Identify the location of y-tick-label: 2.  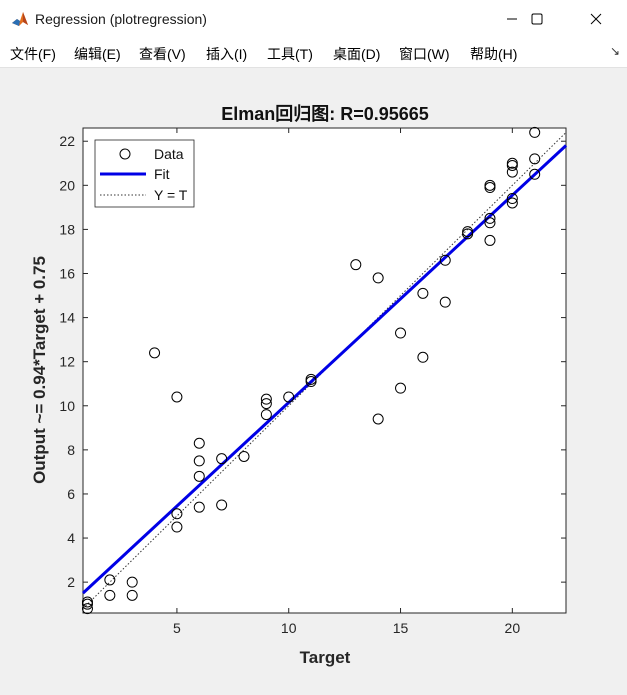
(71, 582).